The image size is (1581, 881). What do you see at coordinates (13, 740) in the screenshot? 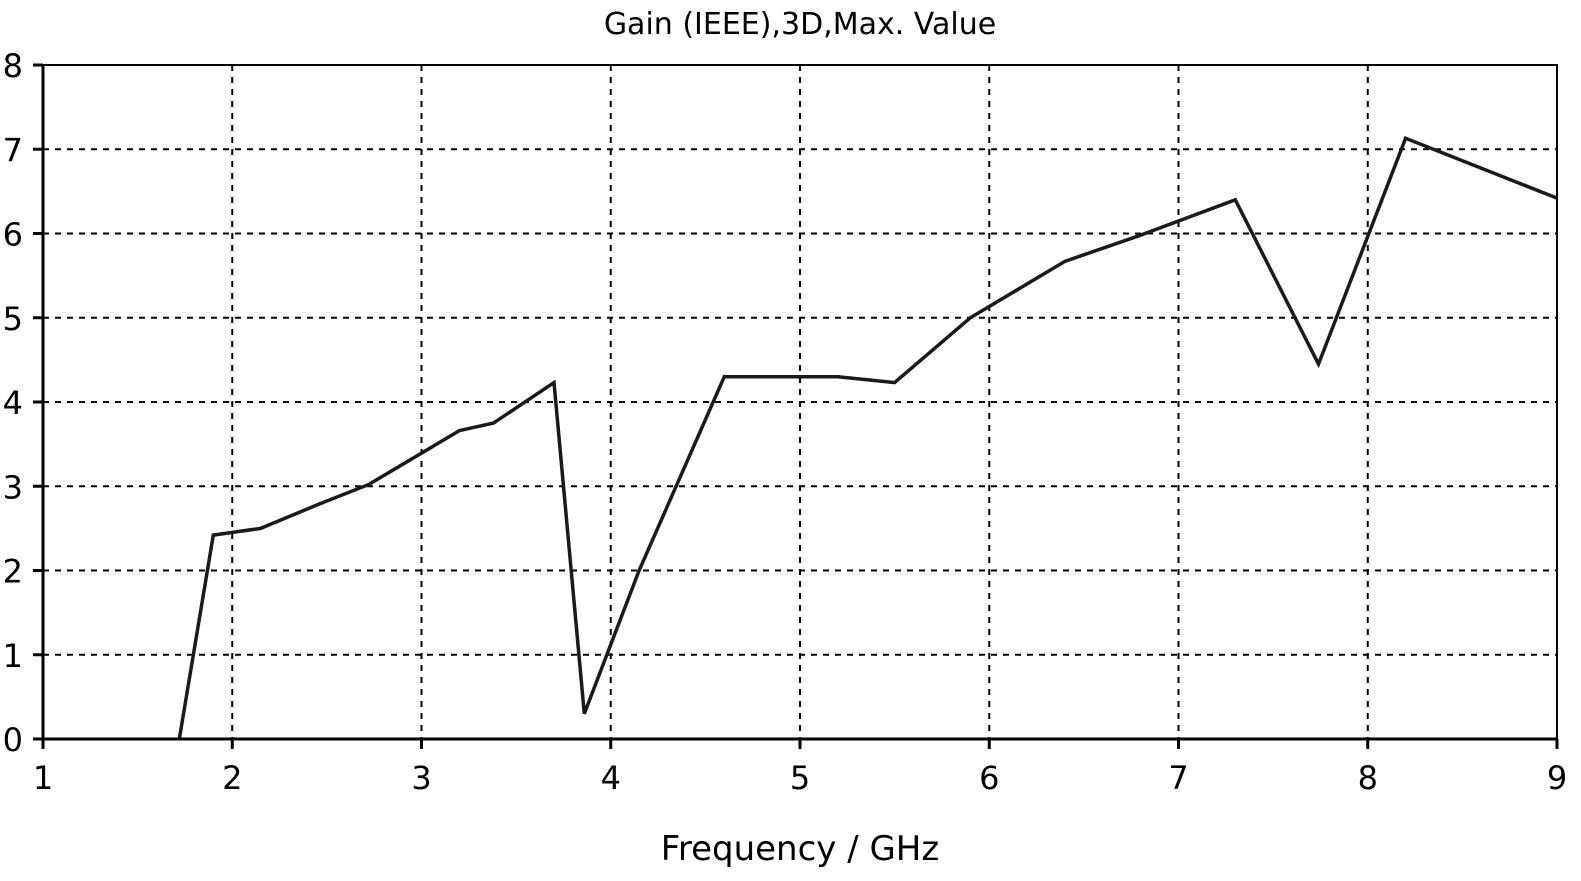
I see `y-tick-label-0: 0` at bounding box center [13, 740].